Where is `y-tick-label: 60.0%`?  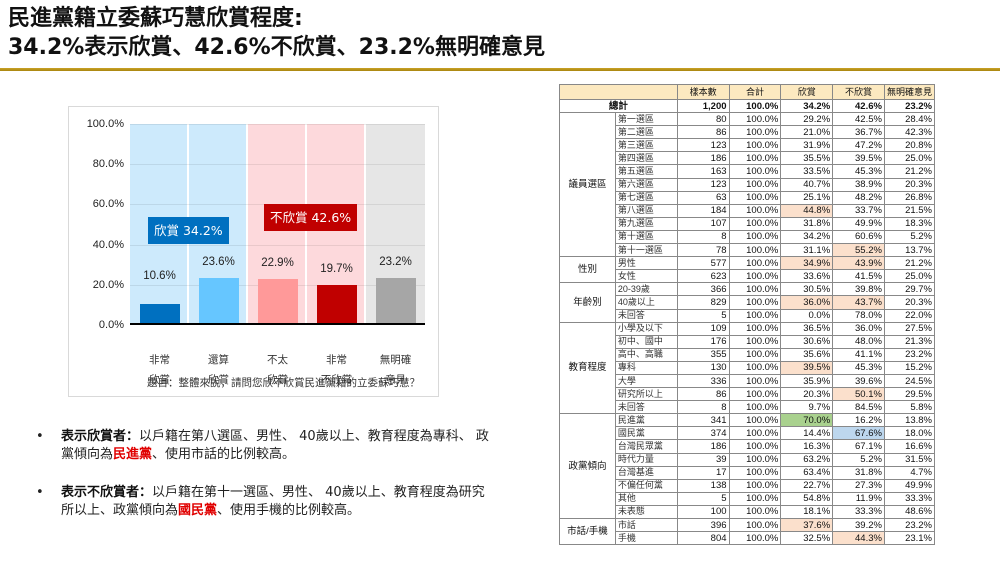 y-tick-label: 60.0% is located at coordinates (108, 204).